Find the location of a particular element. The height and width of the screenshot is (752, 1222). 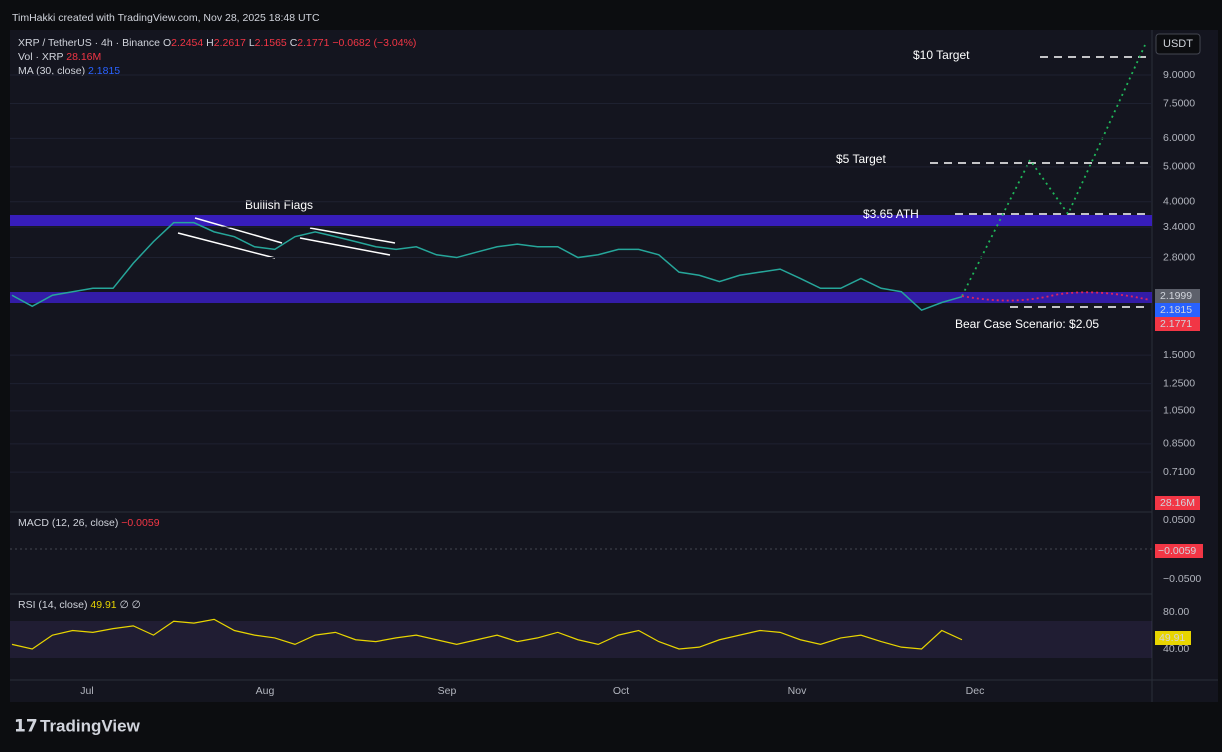

y-tick-label: 4.0000 is located at coordinates (1179, 202).